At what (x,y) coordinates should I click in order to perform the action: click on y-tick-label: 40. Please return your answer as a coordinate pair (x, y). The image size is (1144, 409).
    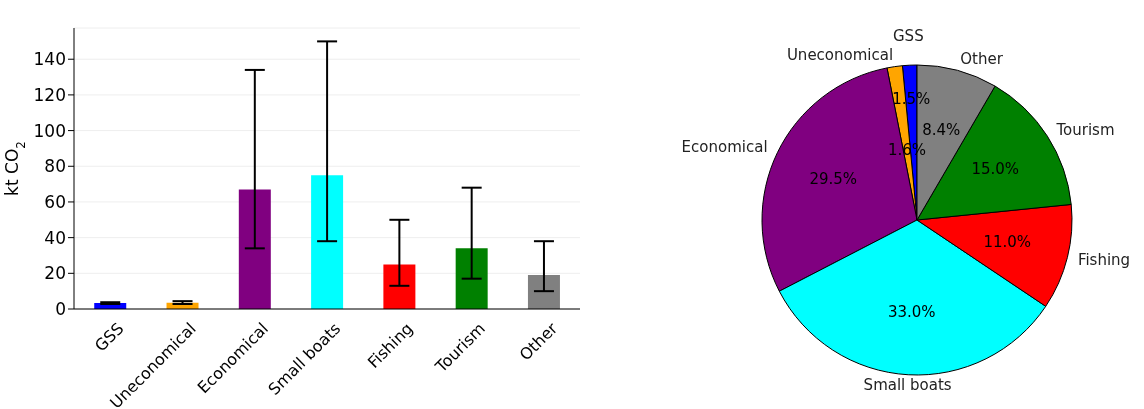
    Looking at the image, I should click on (55, 237).